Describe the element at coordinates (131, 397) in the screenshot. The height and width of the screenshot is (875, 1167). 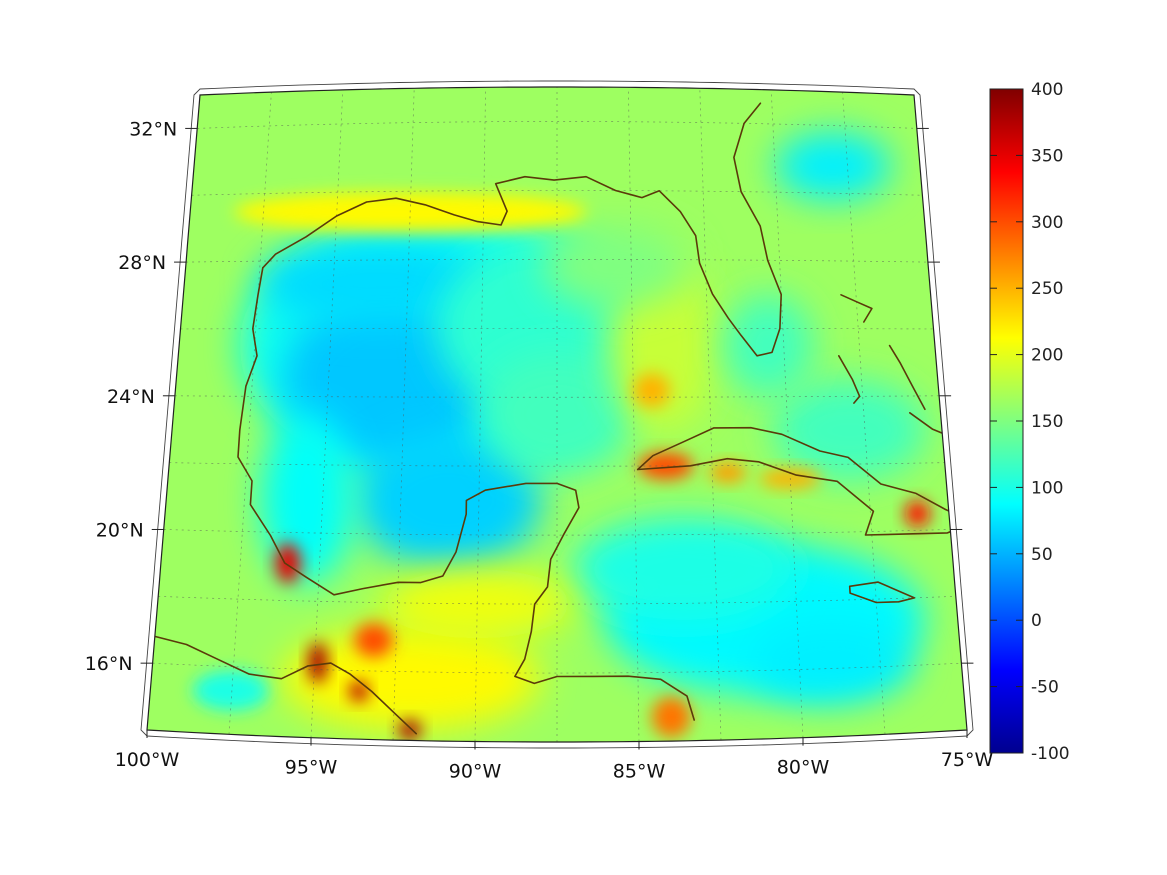
I see `lat-tick-label: 24°N` at that location.